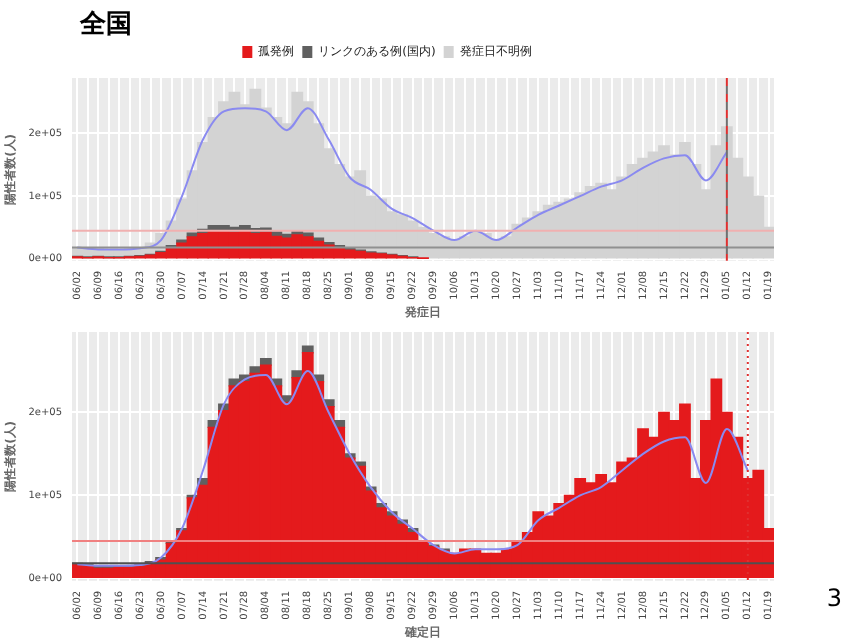 This screenshot has width=854, height=640. What do you see at coordinates (834, 598) in the screenshot?
I see `text: 3` at bounding box center [834, 598].